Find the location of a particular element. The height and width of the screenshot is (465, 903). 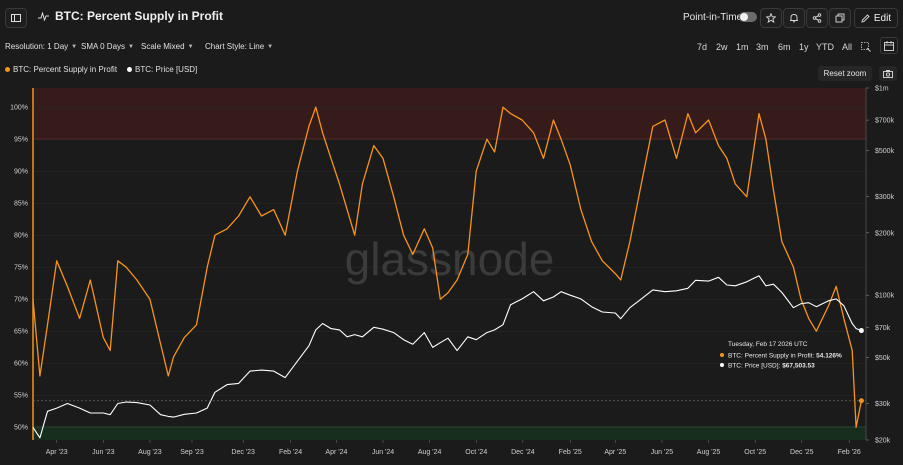

x-tick-label: Apr '24 is located at coordinates (336, 452).